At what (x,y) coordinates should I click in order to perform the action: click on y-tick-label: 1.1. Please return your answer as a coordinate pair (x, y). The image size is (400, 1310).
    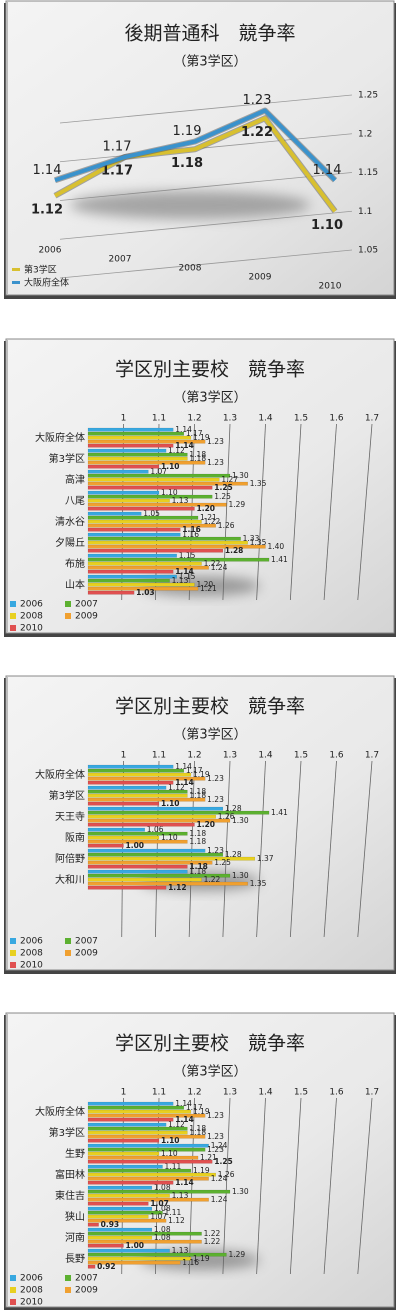
    Looking at the image, I should click on (365, 212).